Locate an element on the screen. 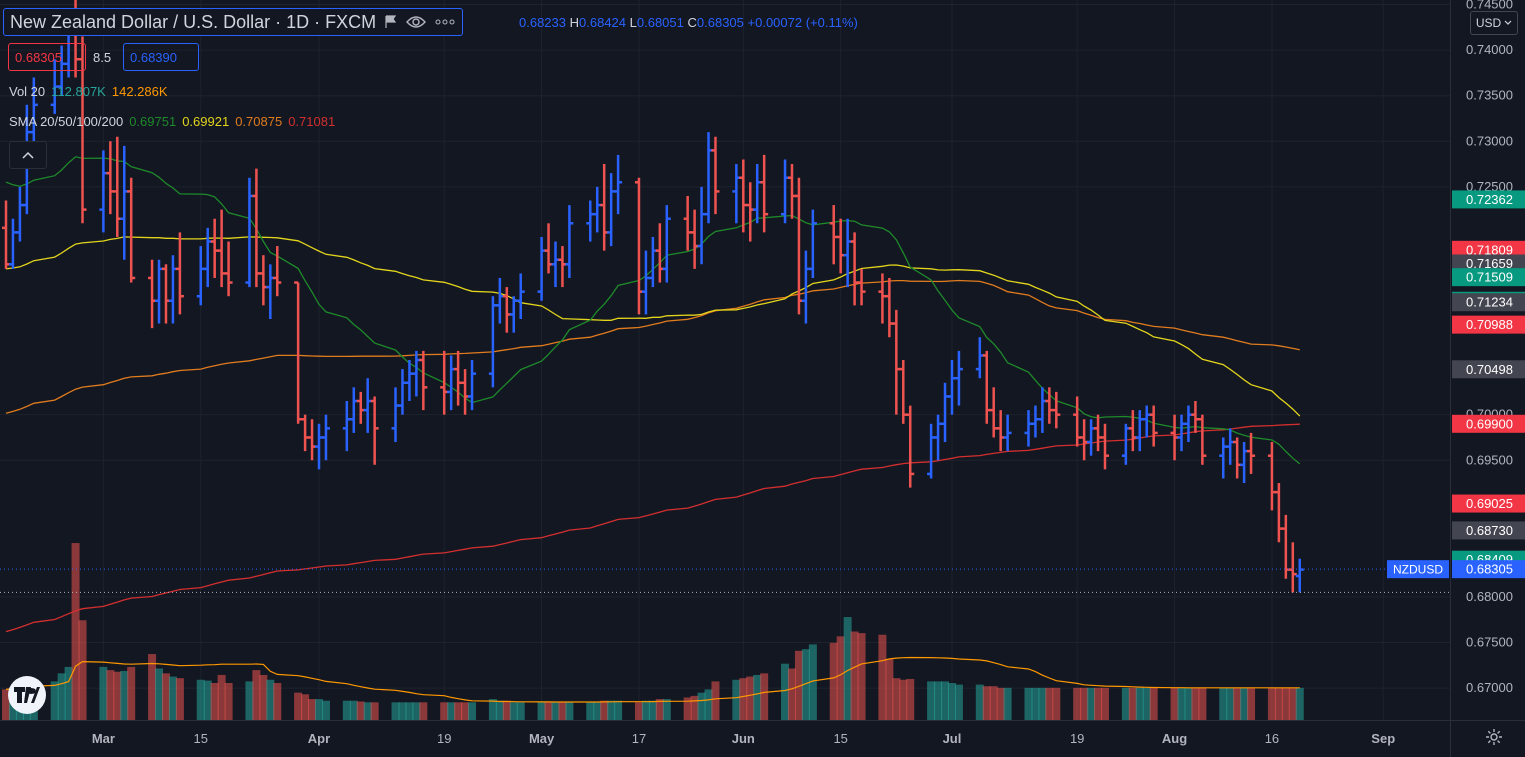 This screenshot has height=757, width=1525. last-price-label: 0.68305 is located at coordinates (1489, 569).